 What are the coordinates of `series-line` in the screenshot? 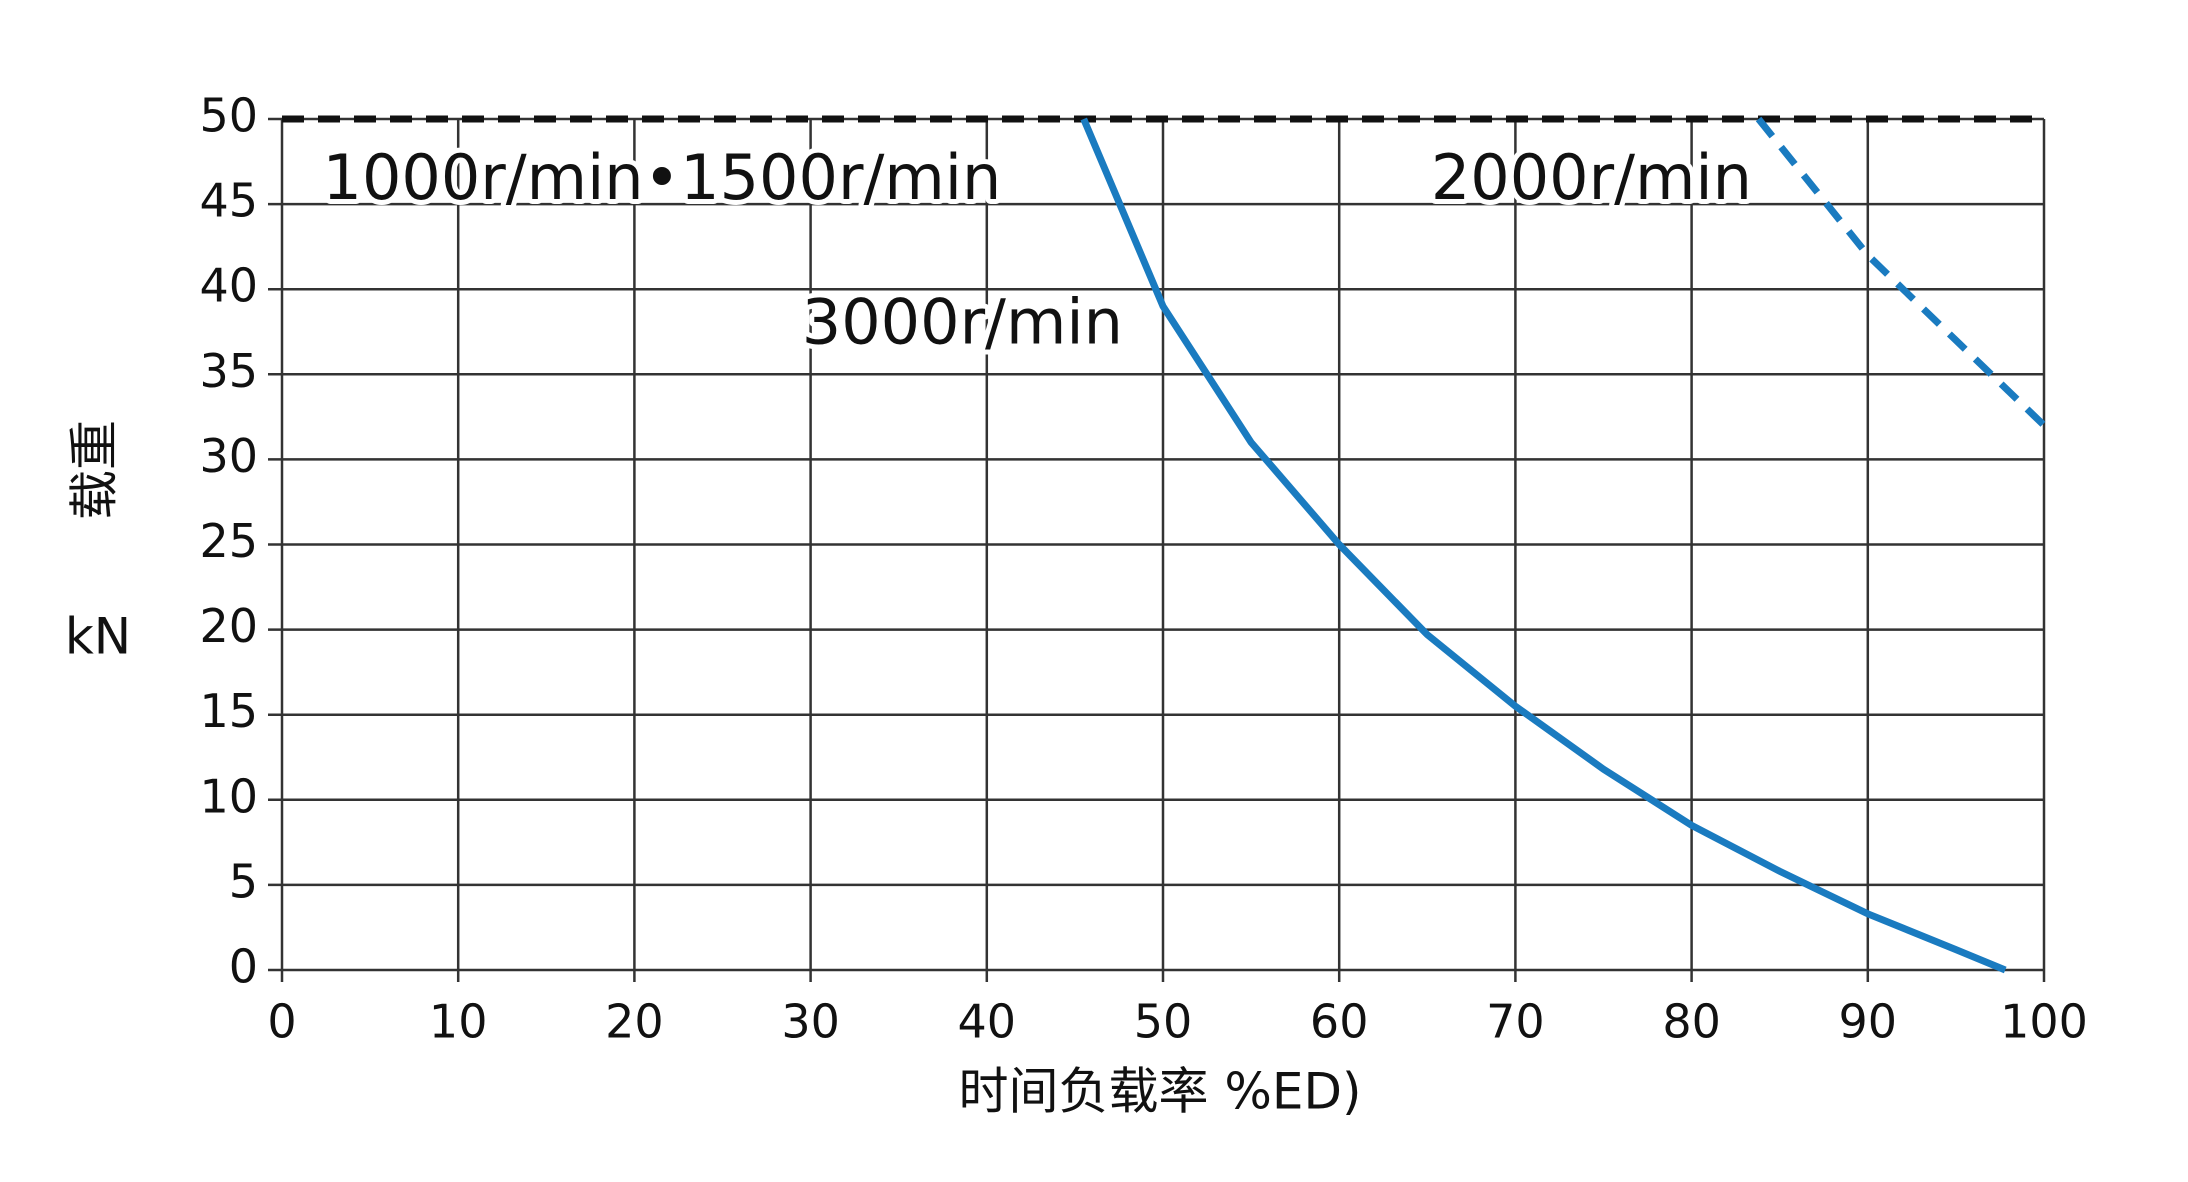 It's located at (1901, 272).